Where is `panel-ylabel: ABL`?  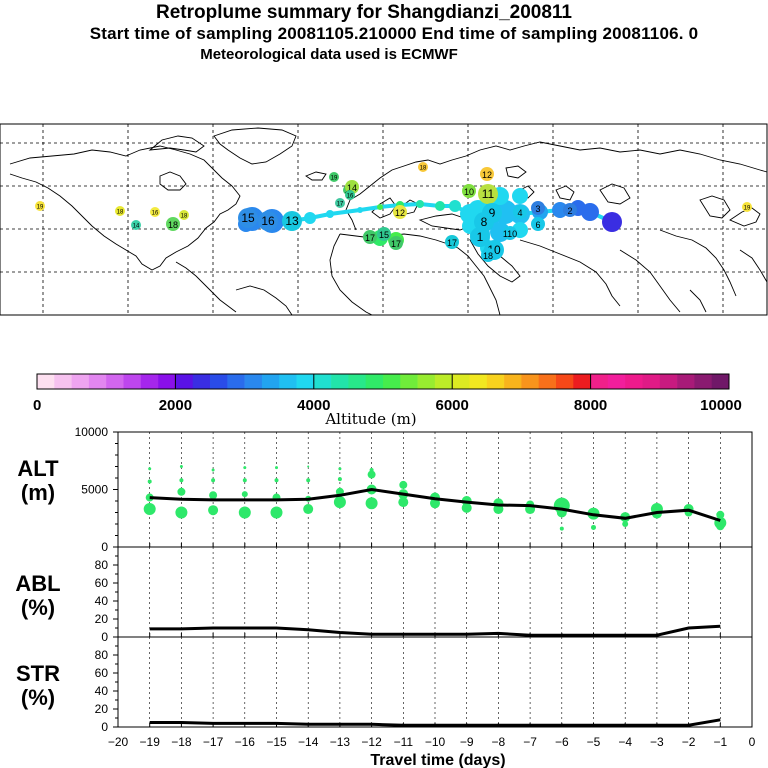 panel-ylabel: ABL is located at coordinates (37, 583).